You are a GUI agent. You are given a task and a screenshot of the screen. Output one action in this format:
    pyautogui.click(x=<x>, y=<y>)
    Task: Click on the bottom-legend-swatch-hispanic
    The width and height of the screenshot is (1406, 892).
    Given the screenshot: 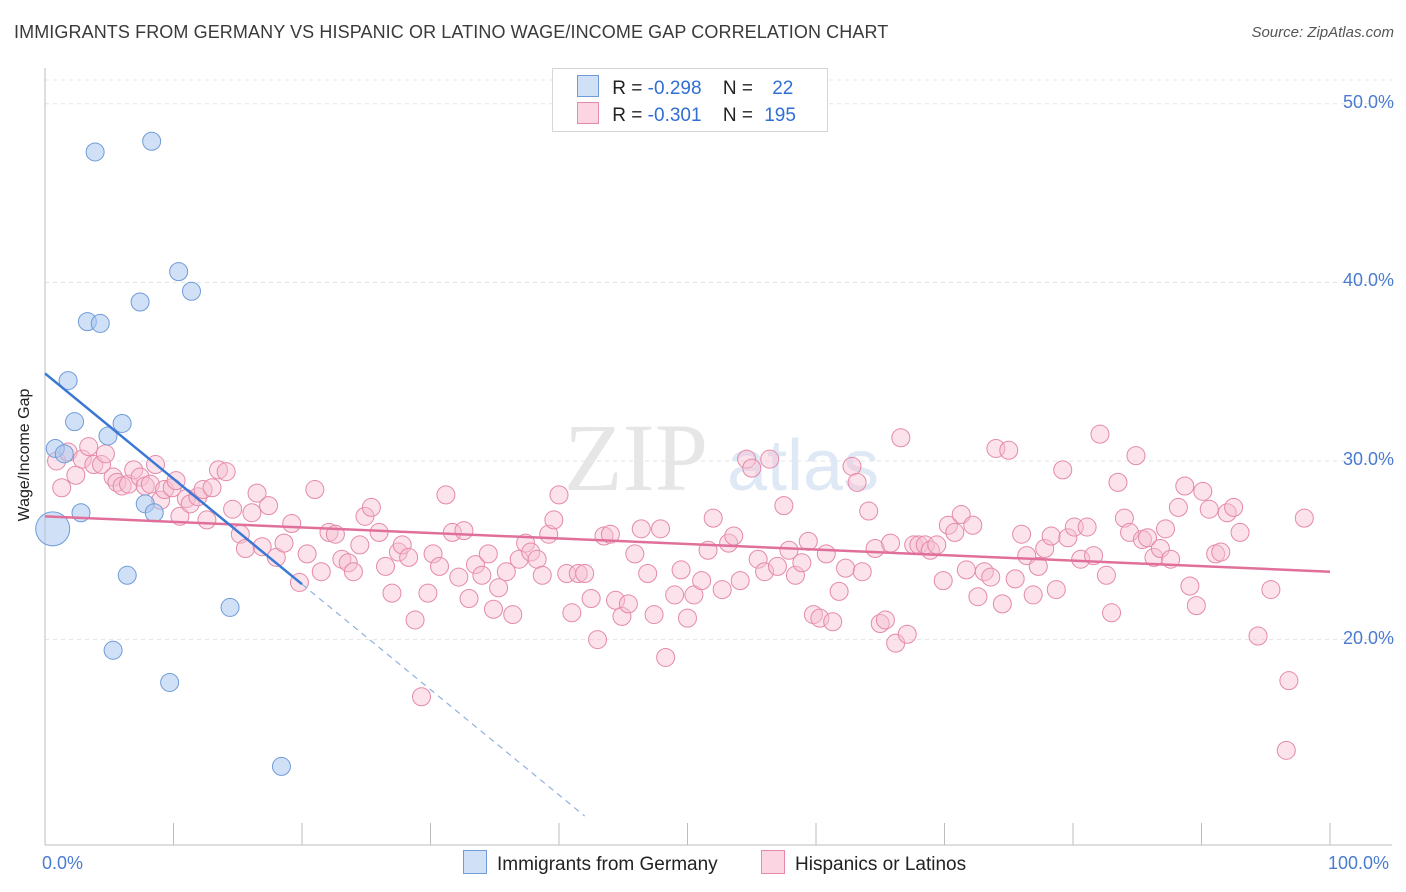 What is the action you would take?
    pyautogui.click(x=773, y=862)
    